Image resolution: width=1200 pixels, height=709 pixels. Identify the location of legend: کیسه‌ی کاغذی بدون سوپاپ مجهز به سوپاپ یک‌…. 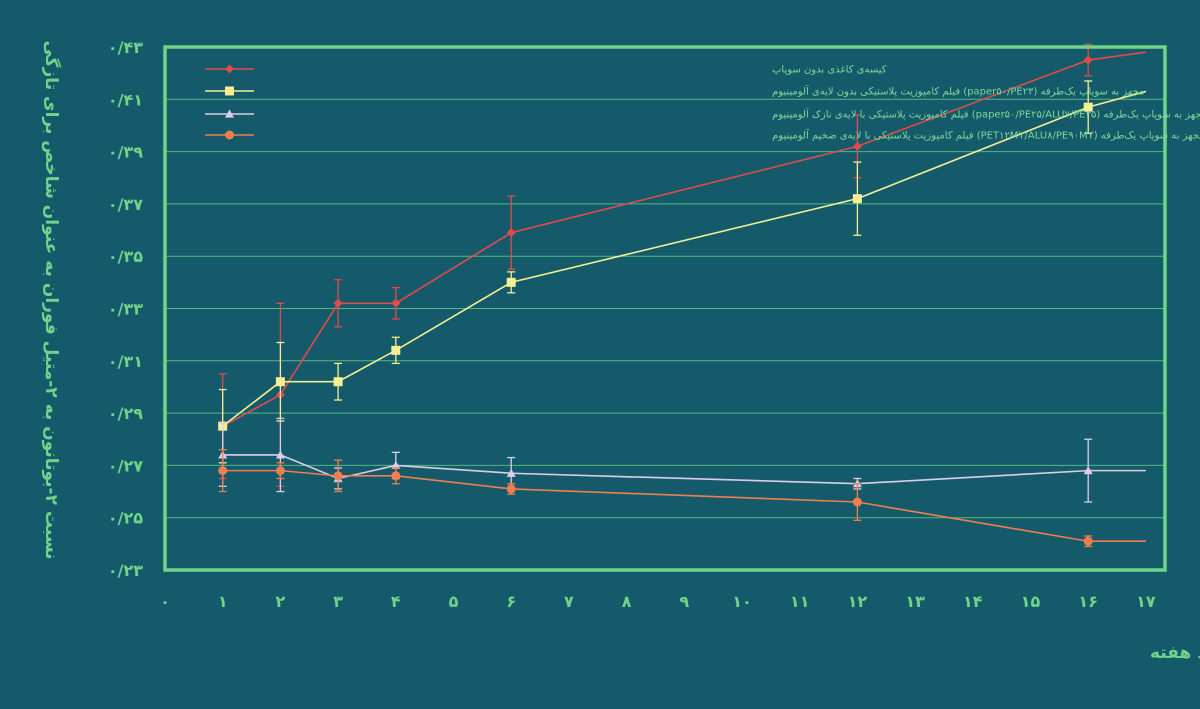
(702, 103).